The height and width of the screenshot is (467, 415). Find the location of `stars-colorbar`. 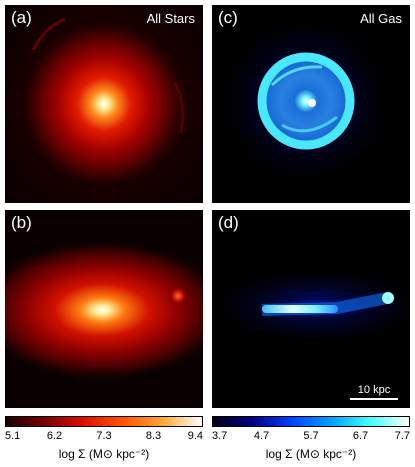

stars-colorbar is located at coordinates (104, 421).